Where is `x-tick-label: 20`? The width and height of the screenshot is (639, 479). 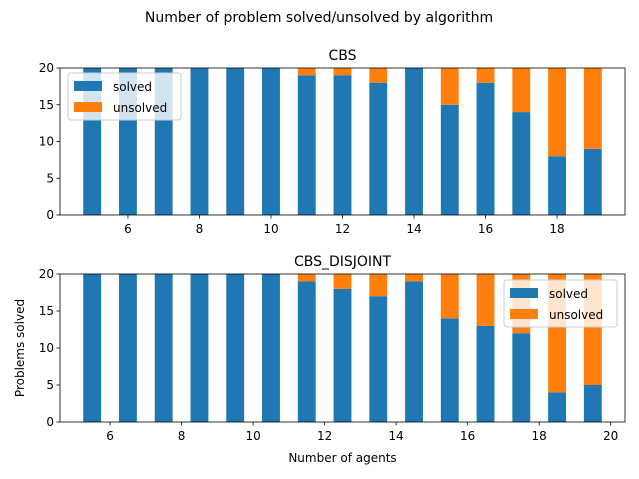 x-tick-label: 20 is located at coordinates (610, 436).